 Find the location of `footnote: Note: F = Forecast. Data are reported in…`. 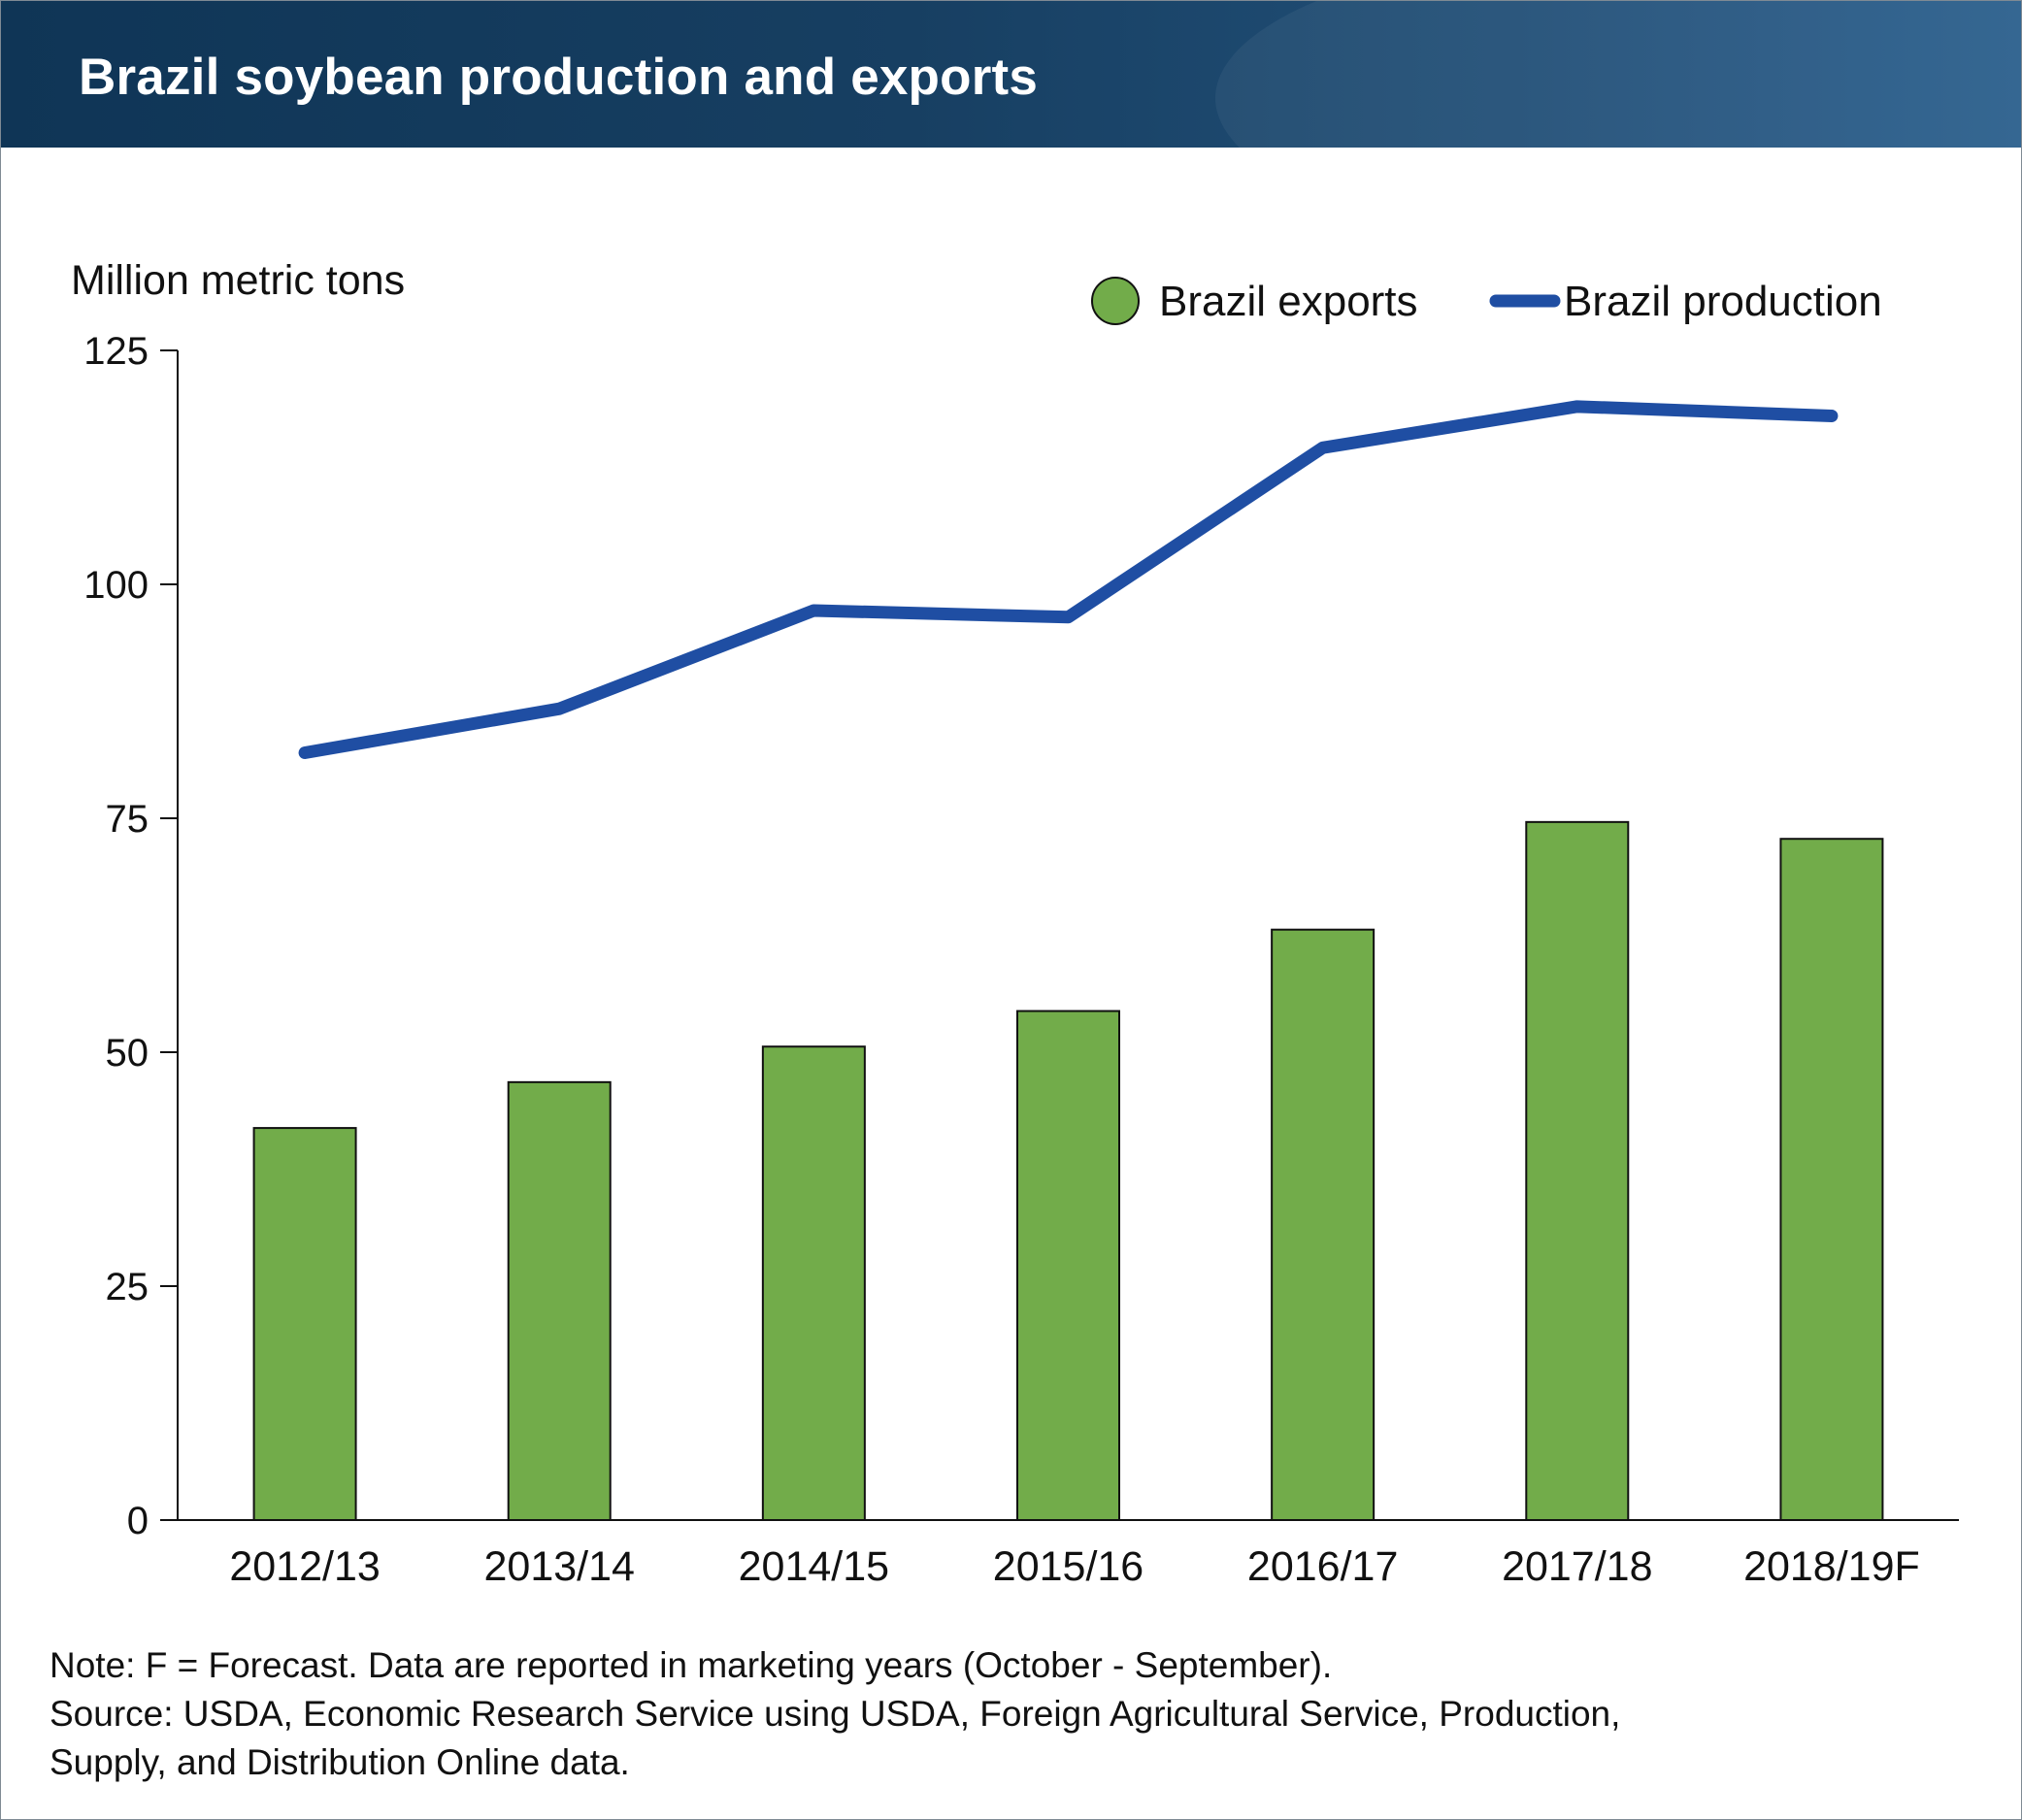

footnote: Note: F = Forecast. Data are reported in… is located at coordinates (1011, 1714).